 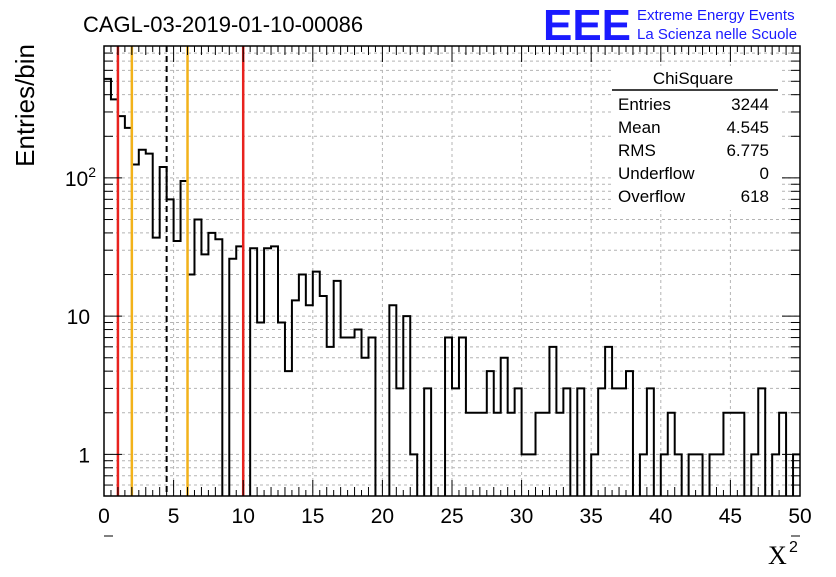 What do you see at coordinates (716, 15) in the screenshot?
I see `eee-logo-line1: Extreme Energy Events` at bounding box center [716, 15].